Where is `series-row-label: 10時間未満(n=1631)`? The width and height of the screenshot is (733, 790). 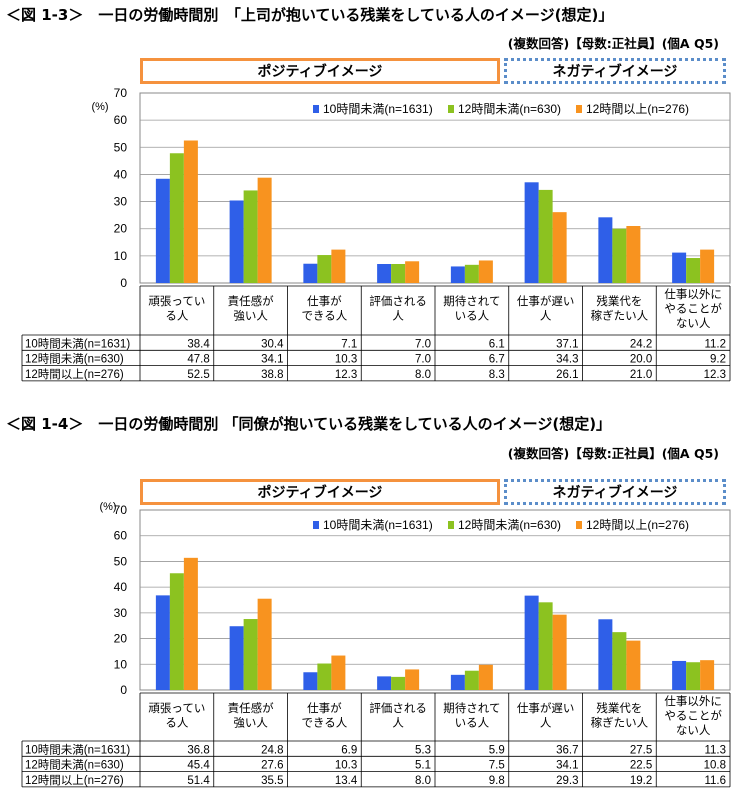 series-row-label: 10時間未満(n=1631) is located at coordinates (77, 343).